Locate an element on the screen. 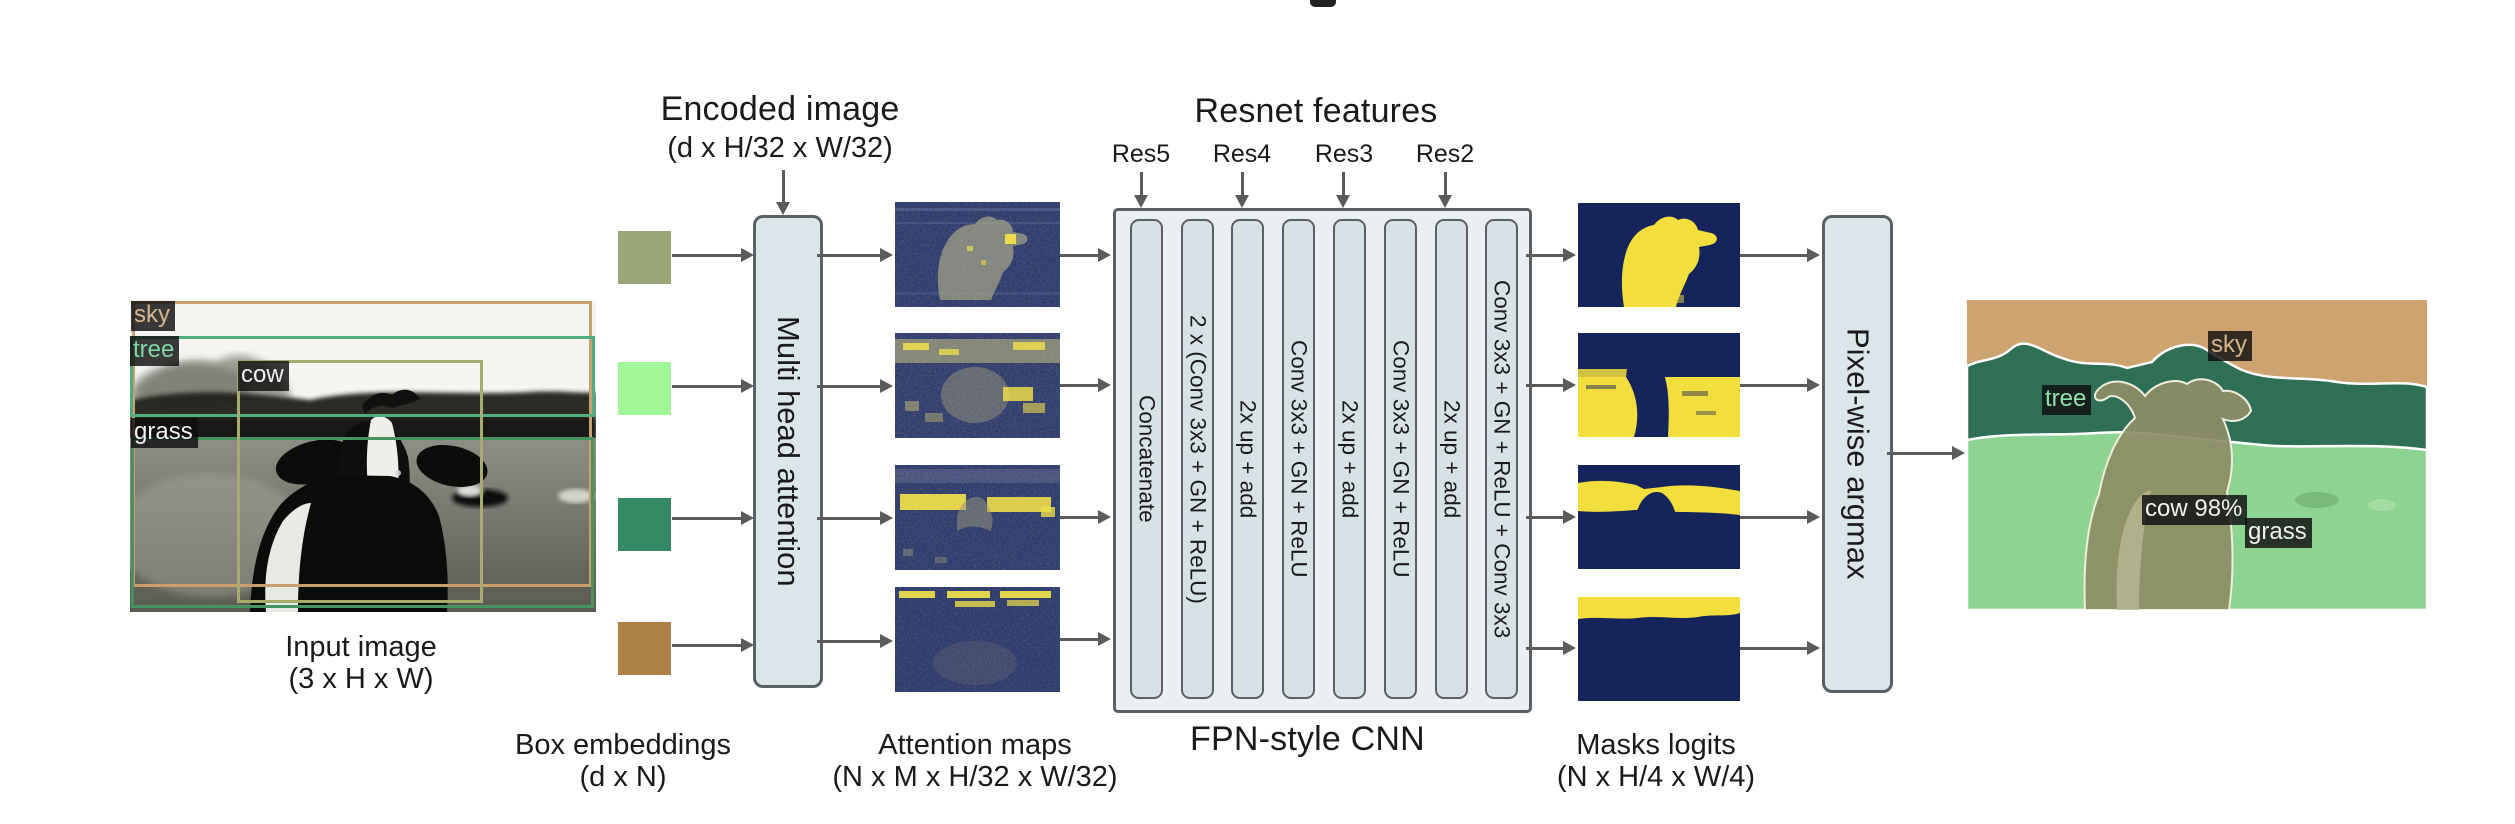  arrow-emb3-to-mha is located at coordinates (713, 518).